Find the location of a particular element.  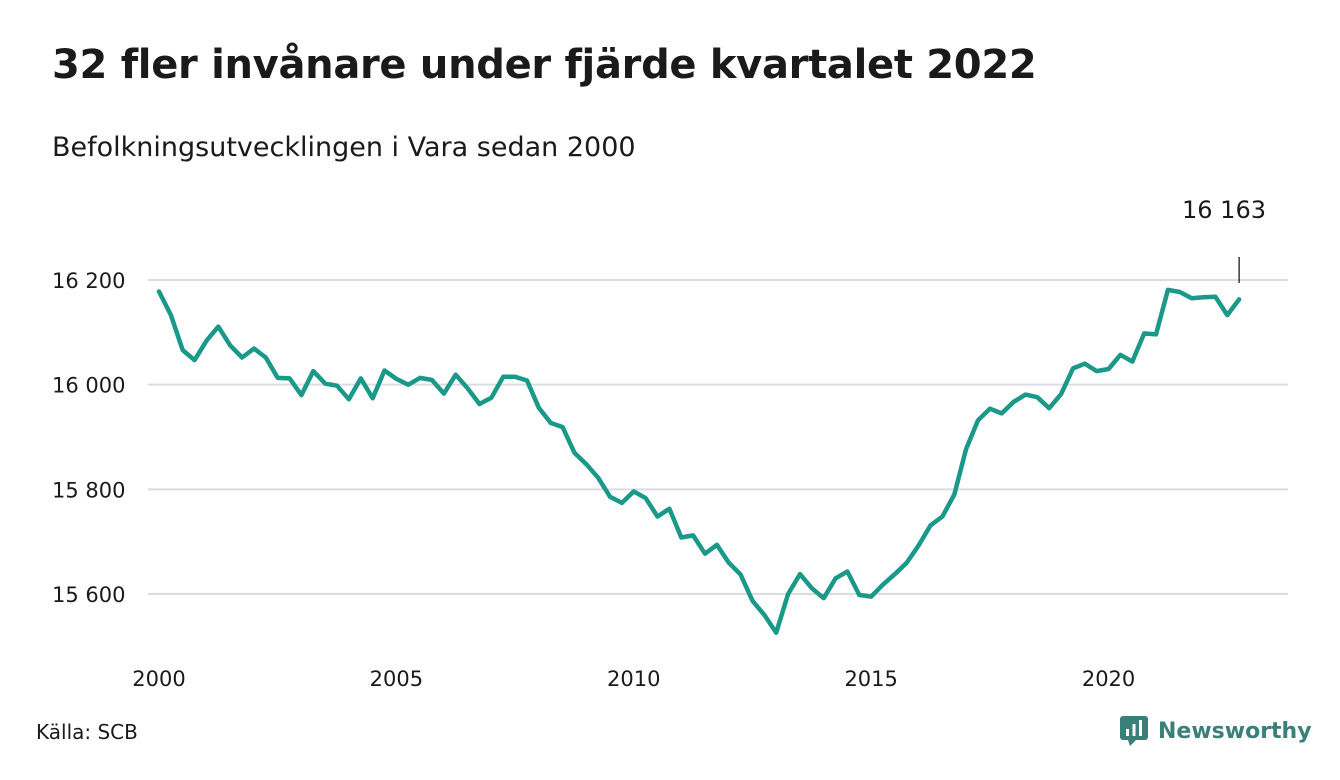

newsworthy-logo-icon is located at coordinates (1134, 731).